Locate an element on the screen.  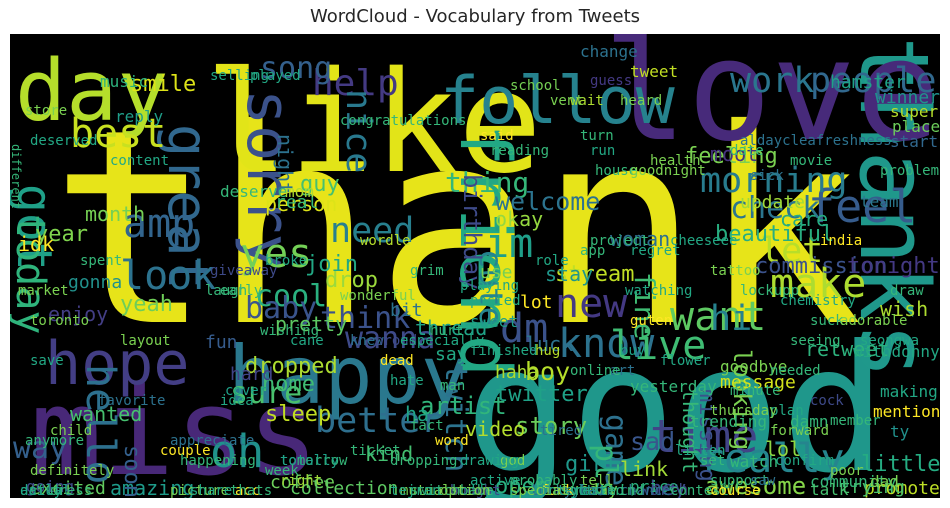
word-broke: broke is located at coordinates (286, 261).